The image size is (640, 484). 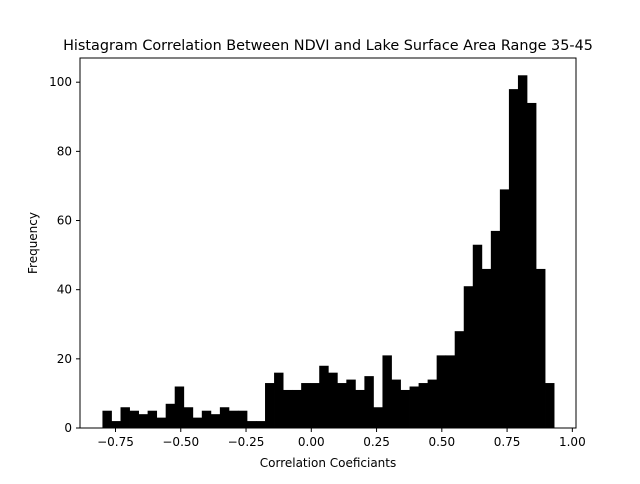 I want to click on x-tick-label: −0.75, so click(x=115, y=442).